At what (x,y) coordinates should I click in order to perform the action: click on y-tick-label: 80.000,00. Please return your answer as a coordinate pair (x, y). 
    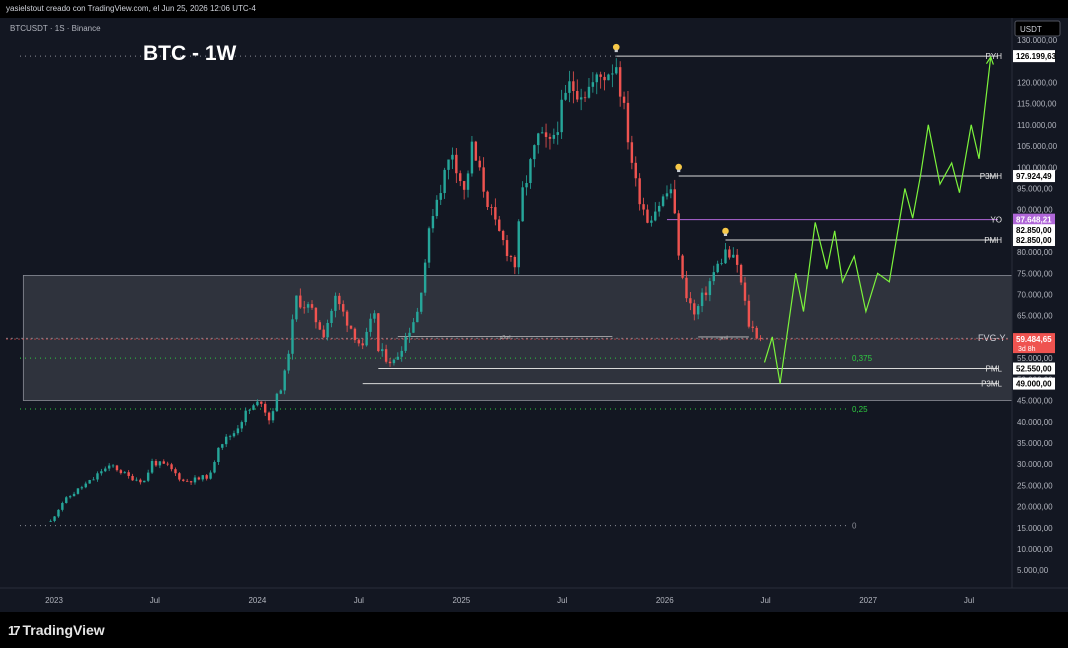
    Looking at the image, I should click on (1035, 252).